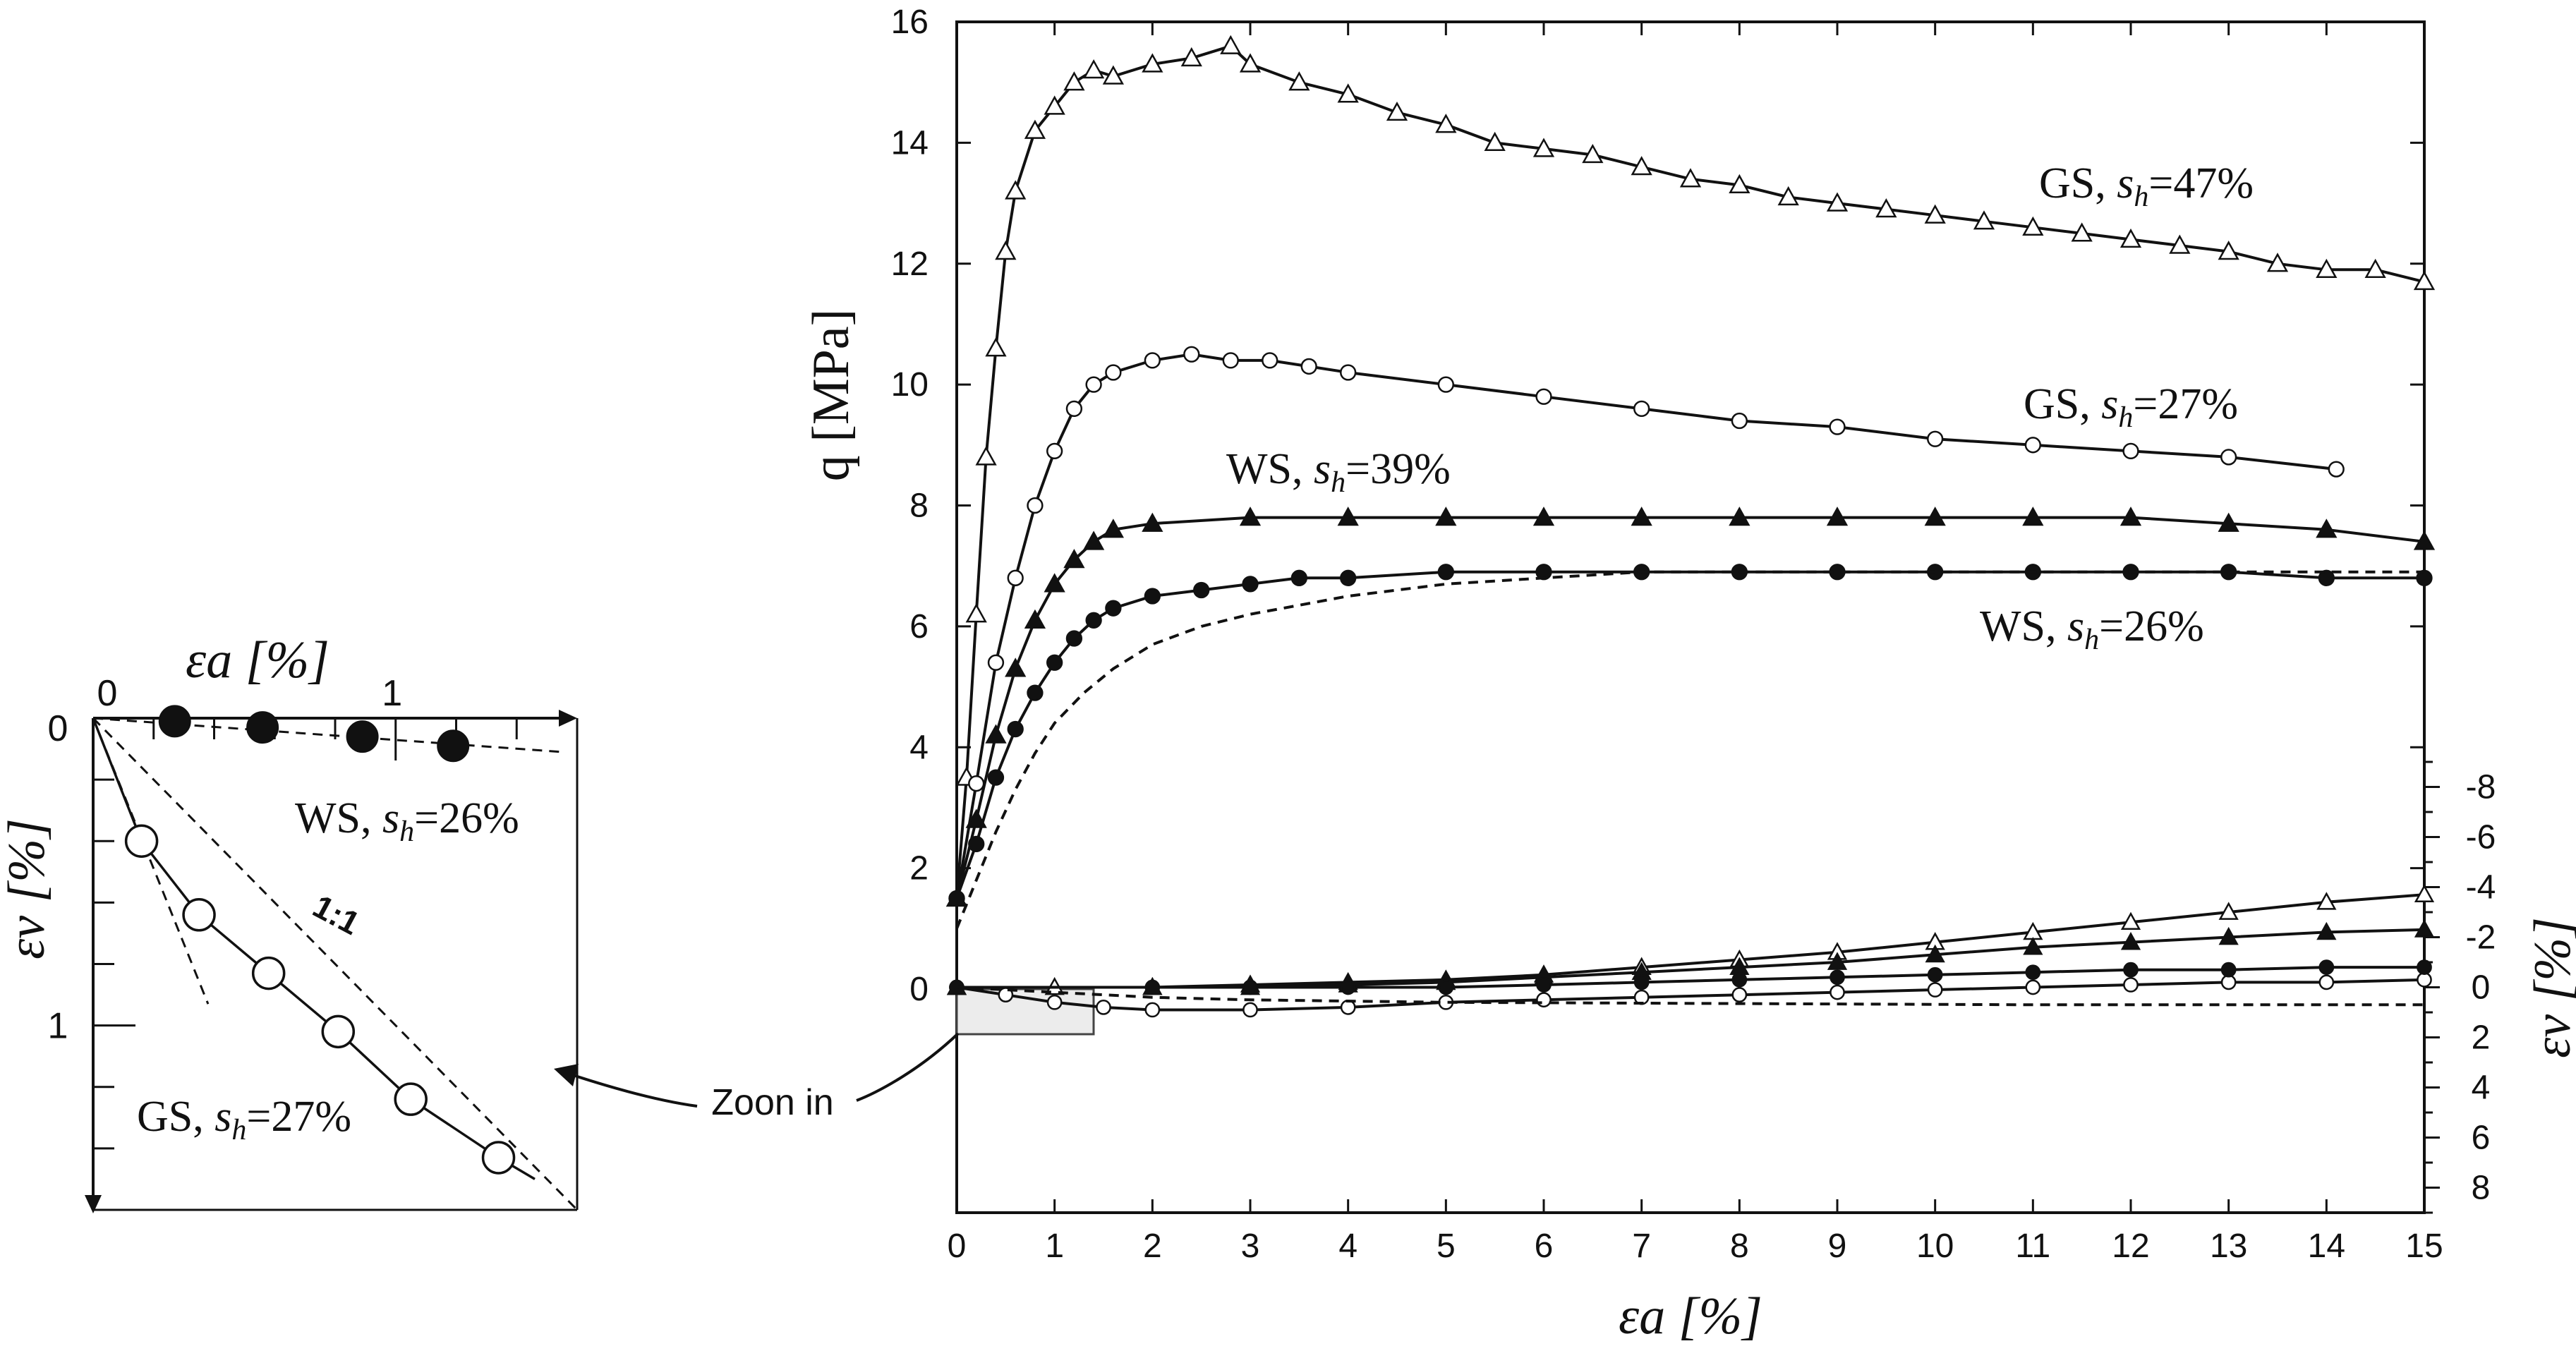 This screenshot has height=1370, width=2576. I want to click on y2-tick-label: 6, so click(2482, 1138).